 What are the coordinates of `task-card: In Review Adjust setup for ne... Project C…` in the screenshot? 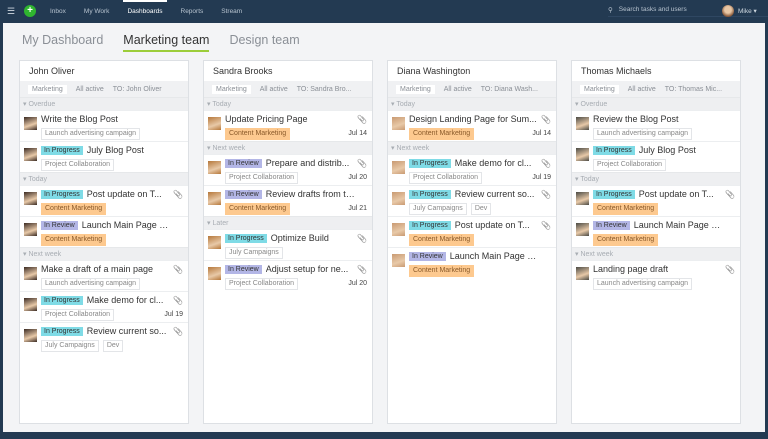 It's located at (288, 275).